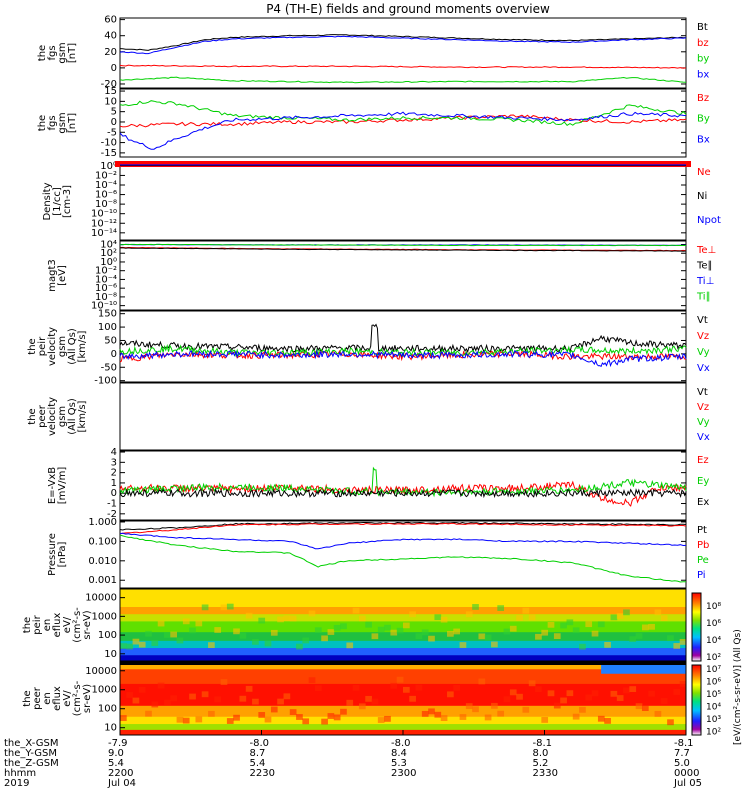  I want to click on panel-fgs_gsm: thefgsgsm[nT] 60 40 20 0 -20 Bt bz by bx, so click(373, 52).